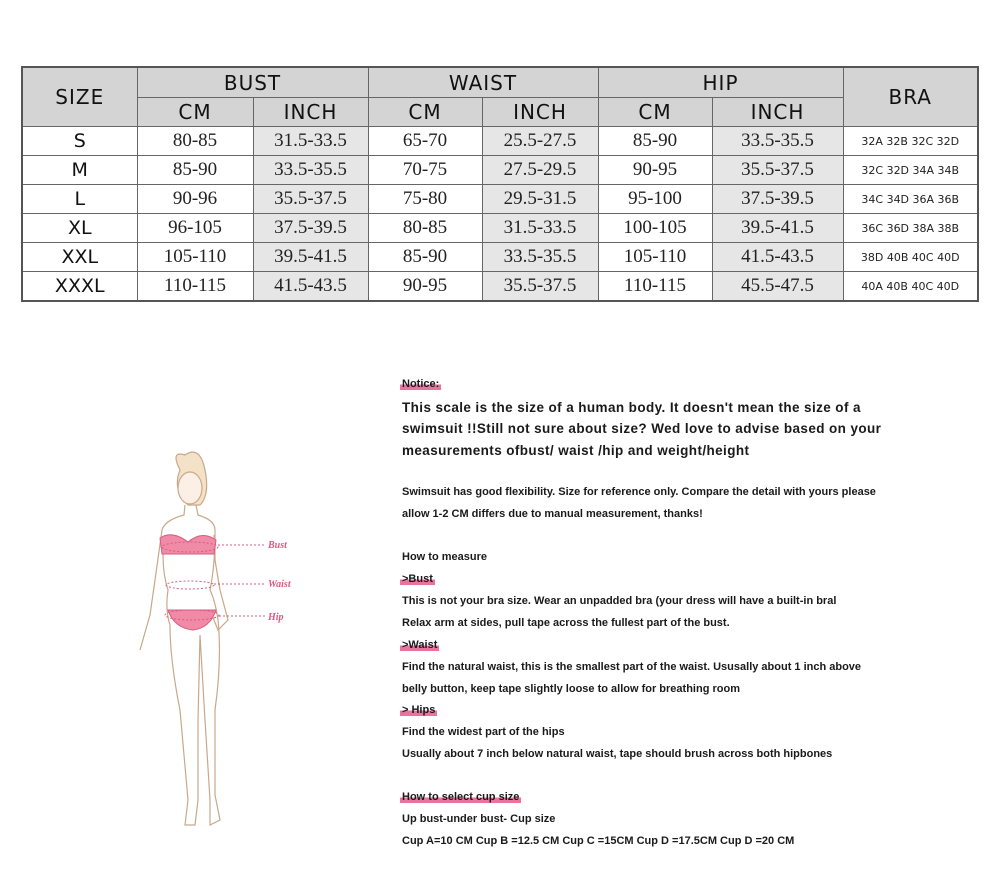 The height and width of the screenshot is (895, 1000). Describe the element at coordinates (777, 170) in the screenshot. I see `cell-hip-in: 35.5-37.5` at that location.